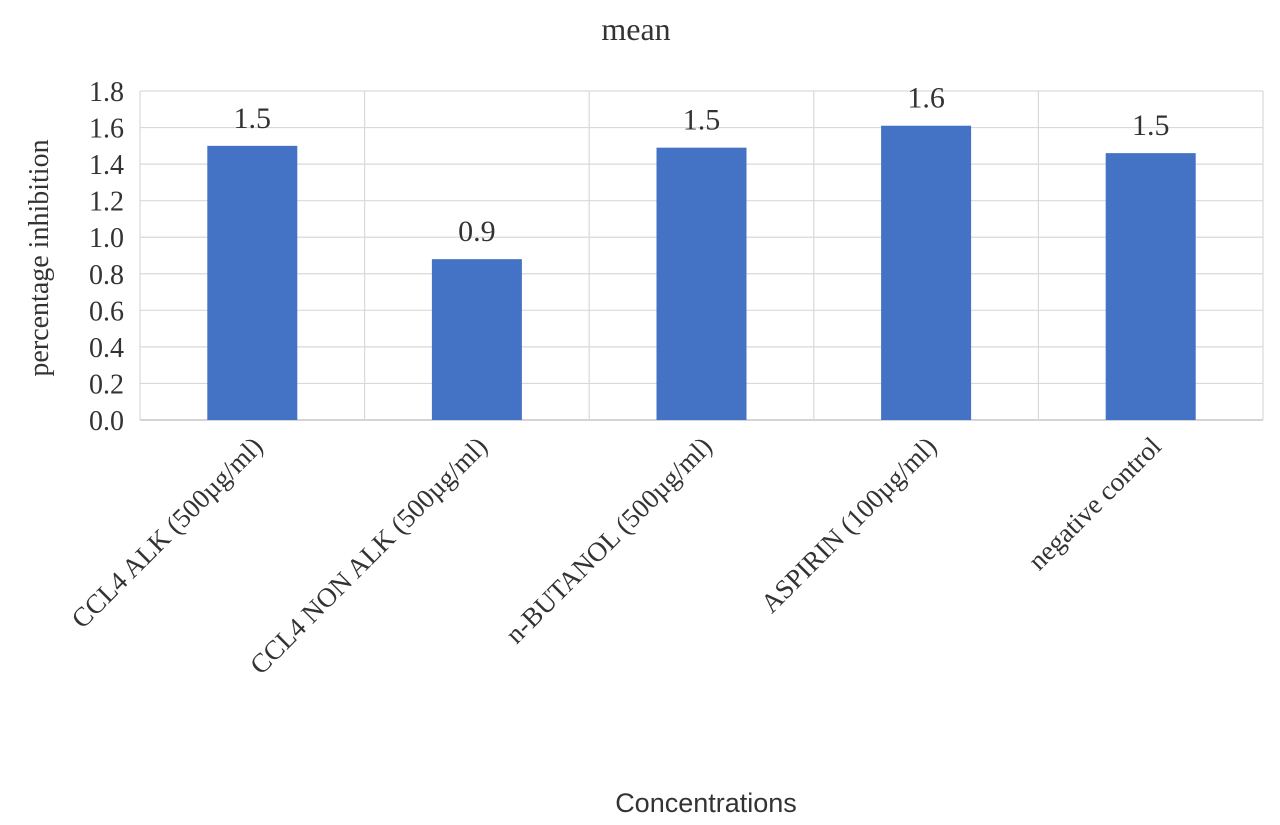 This screenshot has height=825, width=1280. Describe the element at coordinates (106, 275) in the screenshot. I see `y-tick-label: 0.8` at that location.